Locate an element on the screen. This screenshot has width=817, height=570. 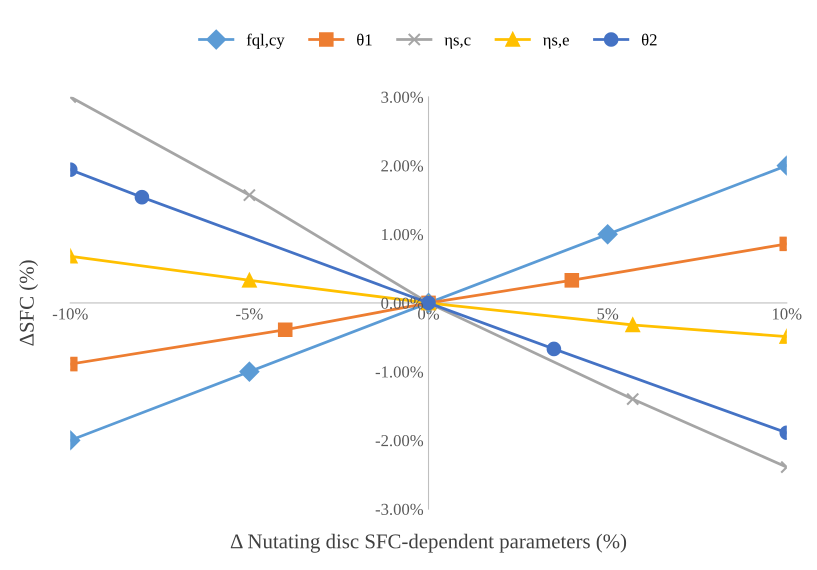
y-tick-label: -1.00% is located at coordinates (400, 372).